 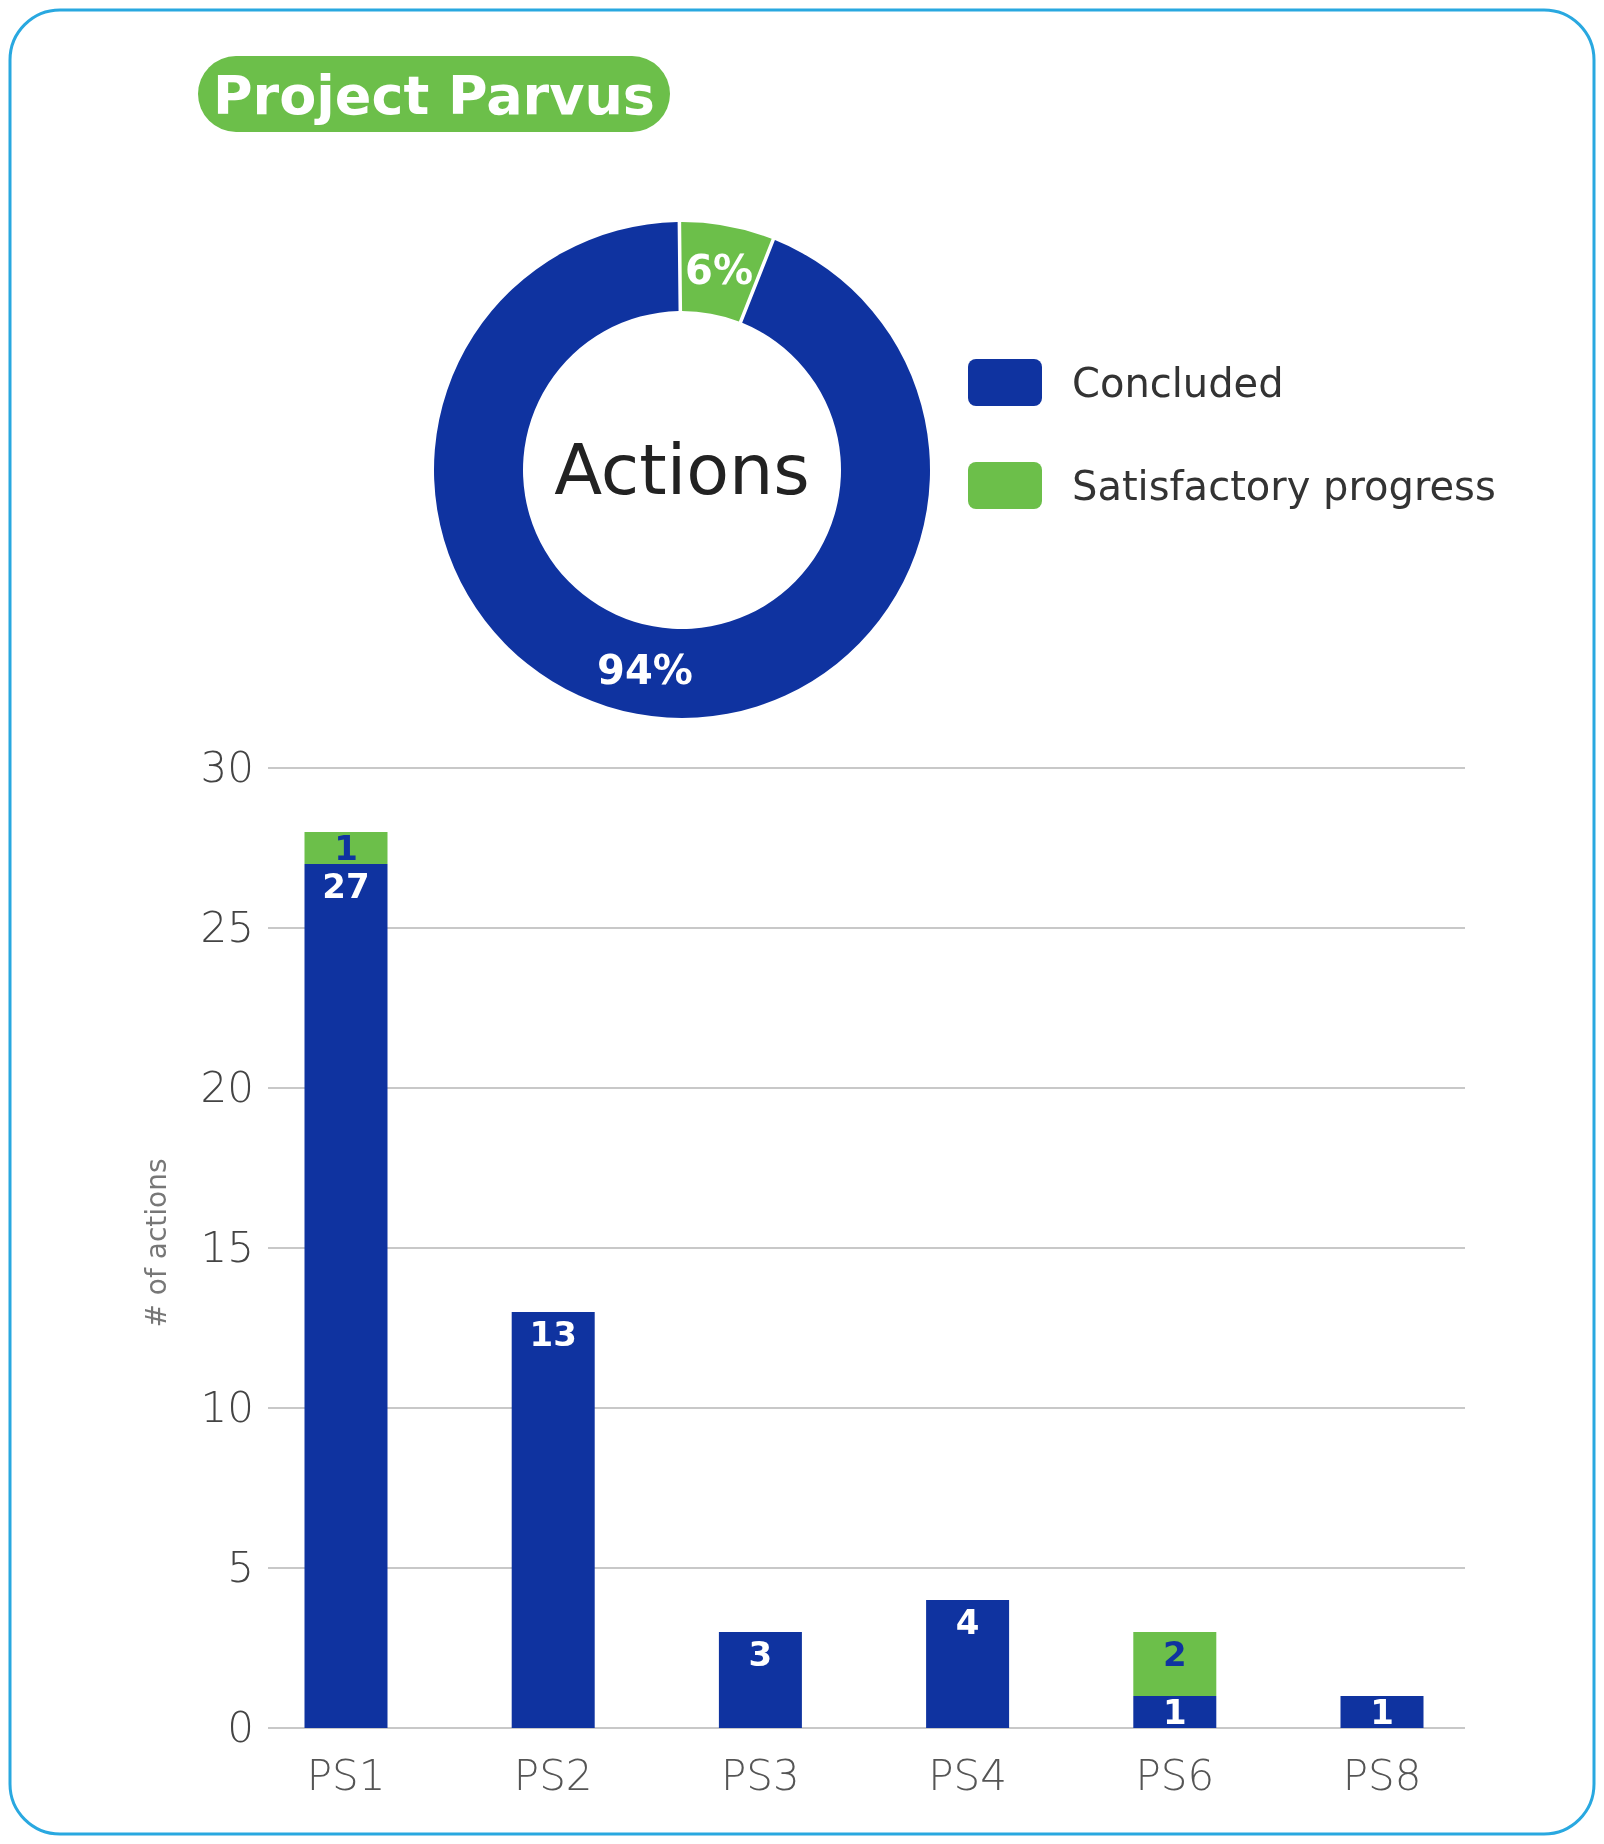 What do you see at coordinates (227, 1247) in the screenshot?
I see `y-tick-label: 15` at bounding box center [227, 1247].